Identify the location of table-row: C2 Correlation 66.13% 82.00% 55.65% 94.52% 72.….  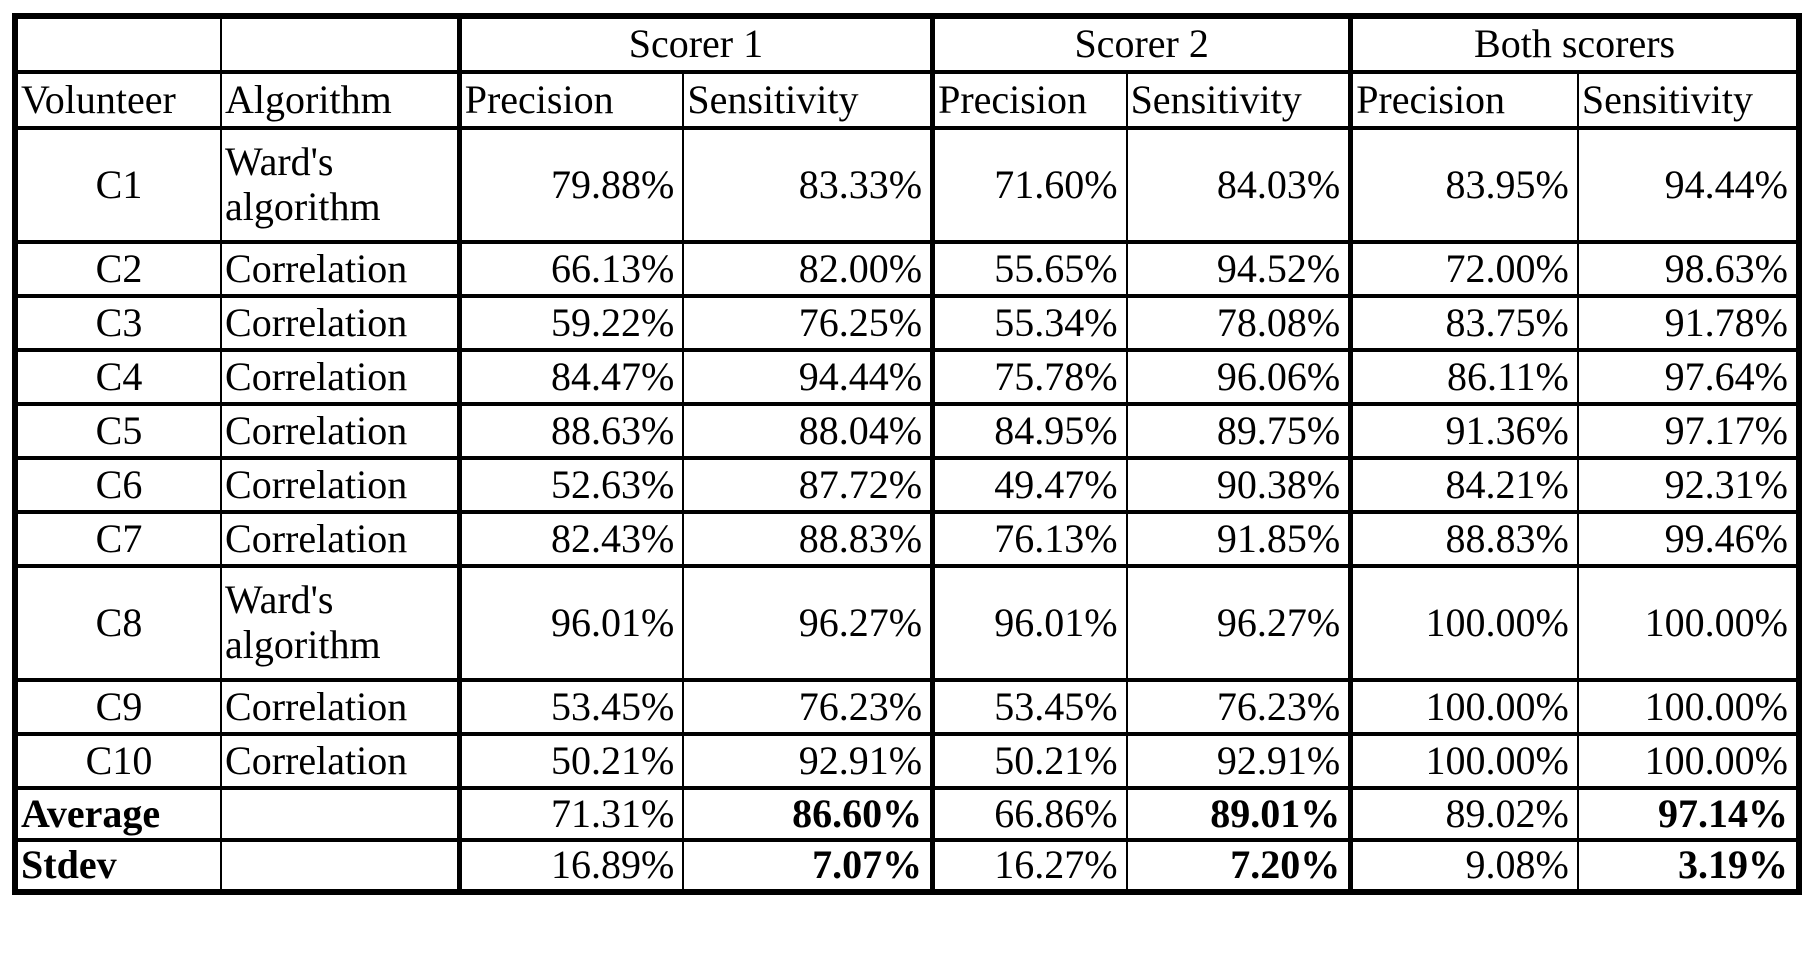
(907, 269).